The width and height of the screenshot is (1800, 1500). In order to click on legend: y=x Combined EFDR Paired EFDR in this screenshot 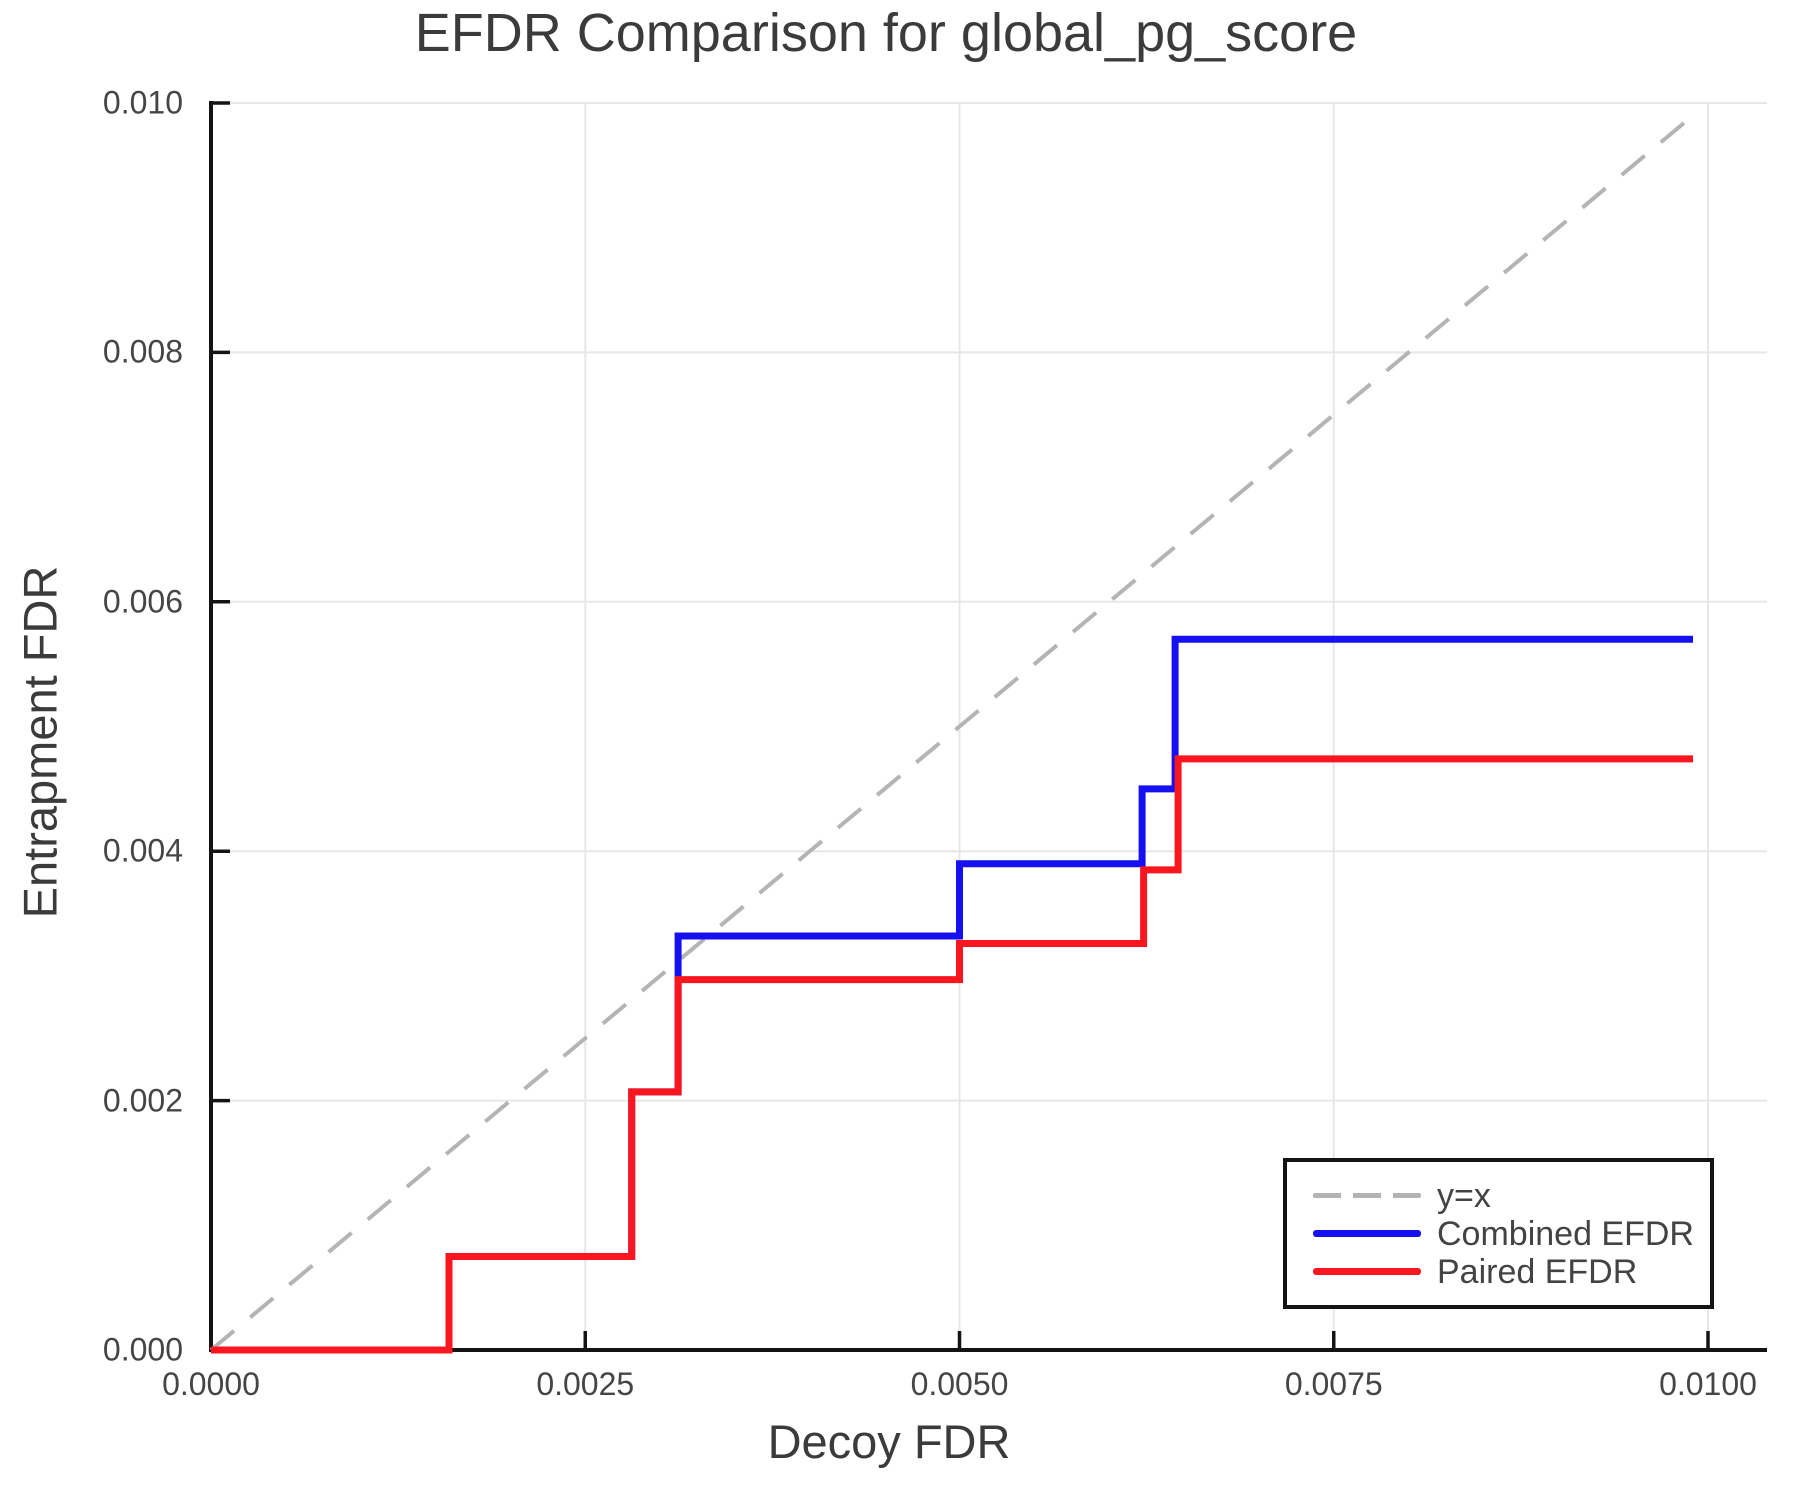, I will do `click(1498, 1233)`.